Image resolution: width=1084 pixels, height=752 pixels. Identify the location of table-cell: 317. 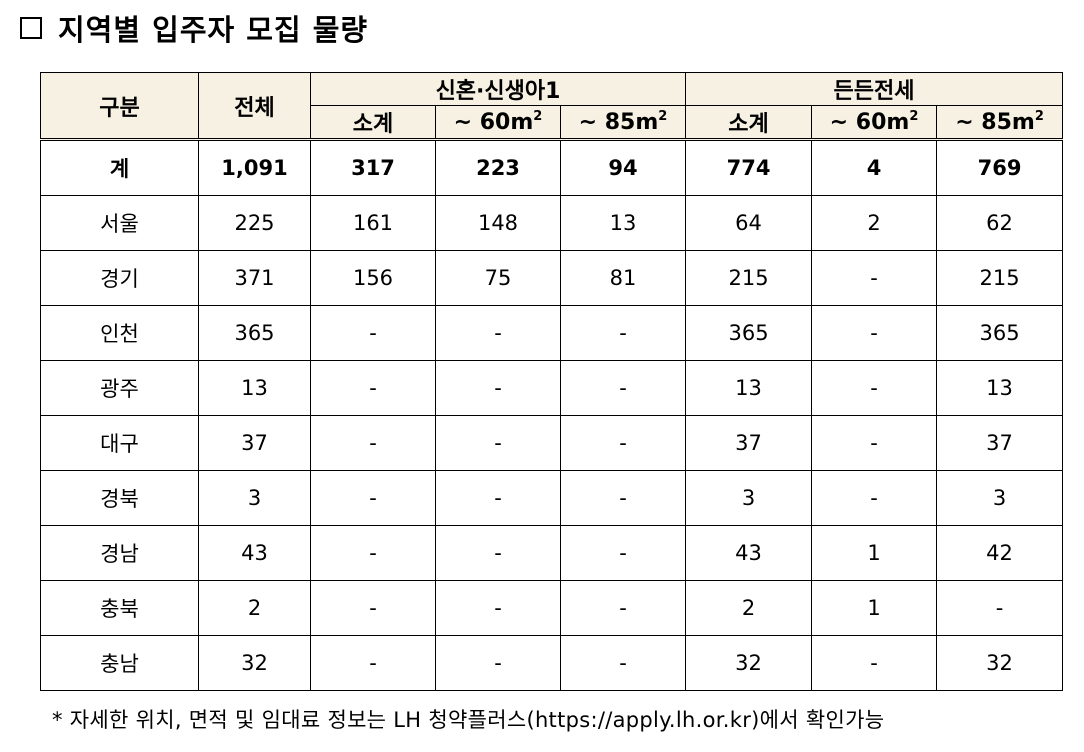
(373, 167).